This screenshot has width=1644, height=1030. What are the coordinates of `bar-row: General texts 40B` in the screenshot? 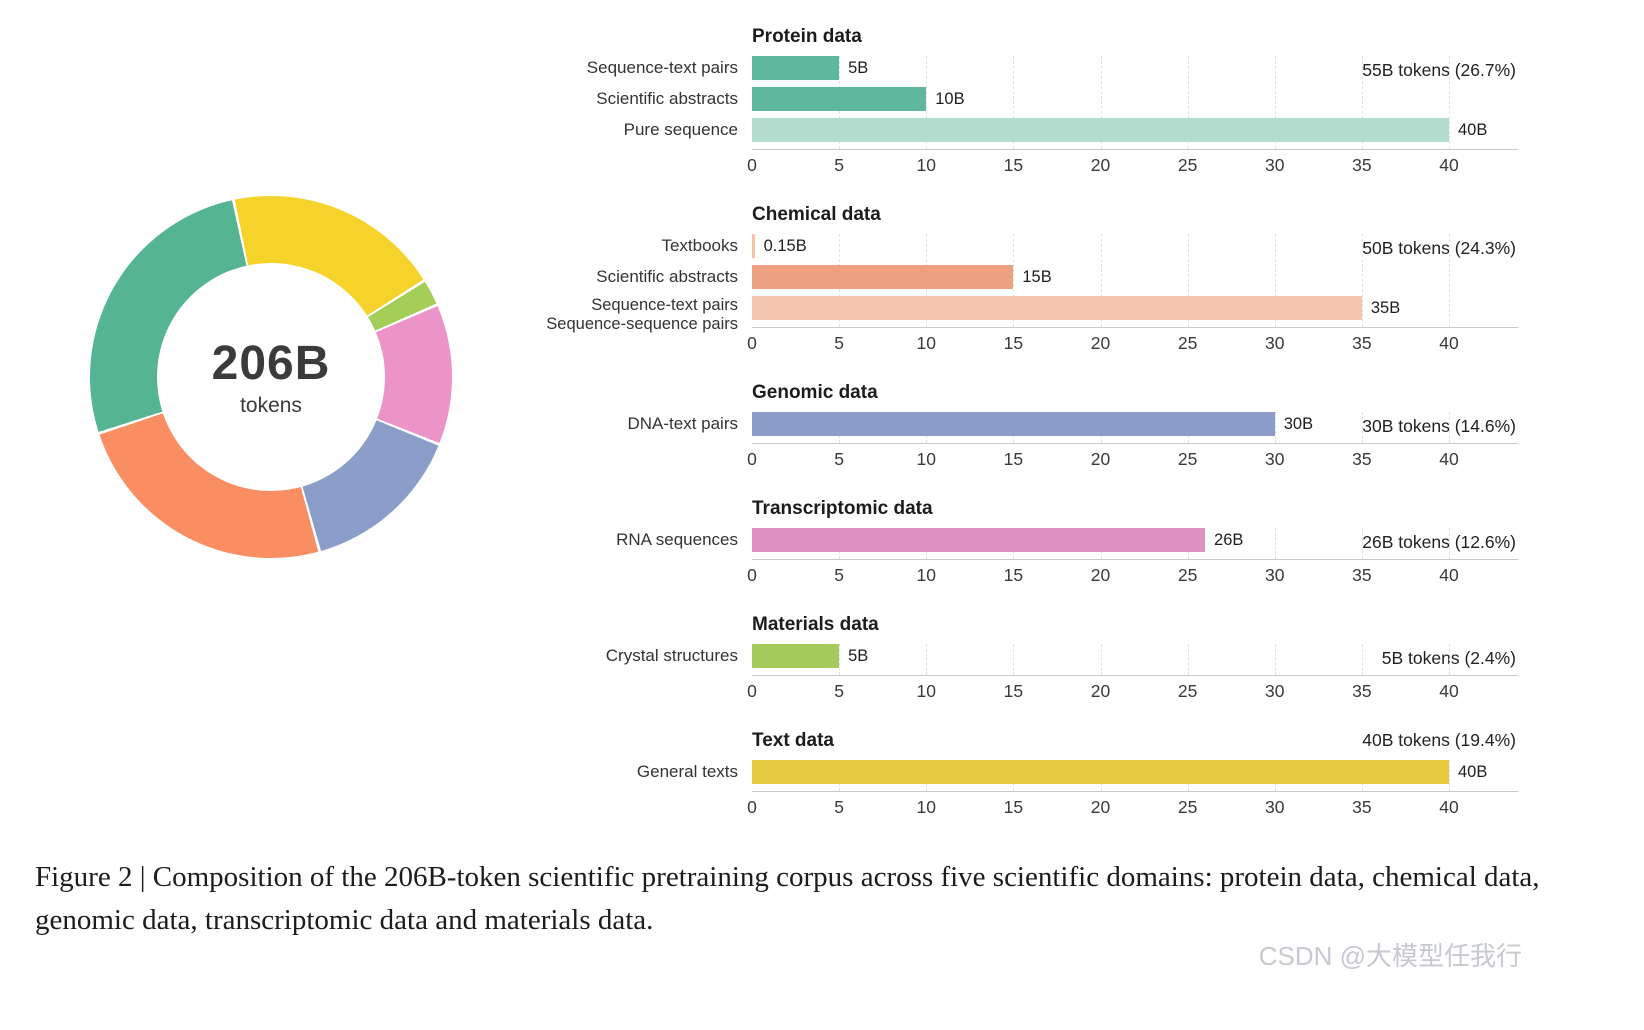 It's located at (1044, 772).